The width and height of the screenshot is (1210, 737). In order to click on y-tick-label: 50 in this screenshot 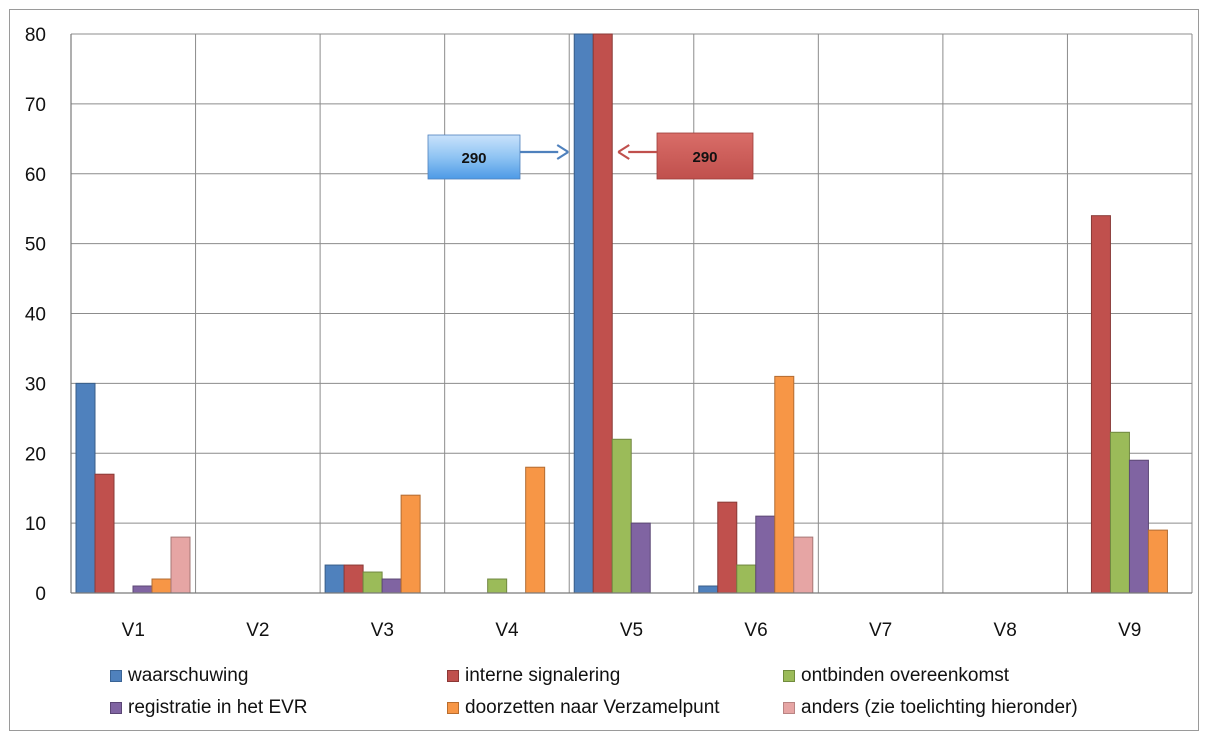, I will do `click(35, 245)`.